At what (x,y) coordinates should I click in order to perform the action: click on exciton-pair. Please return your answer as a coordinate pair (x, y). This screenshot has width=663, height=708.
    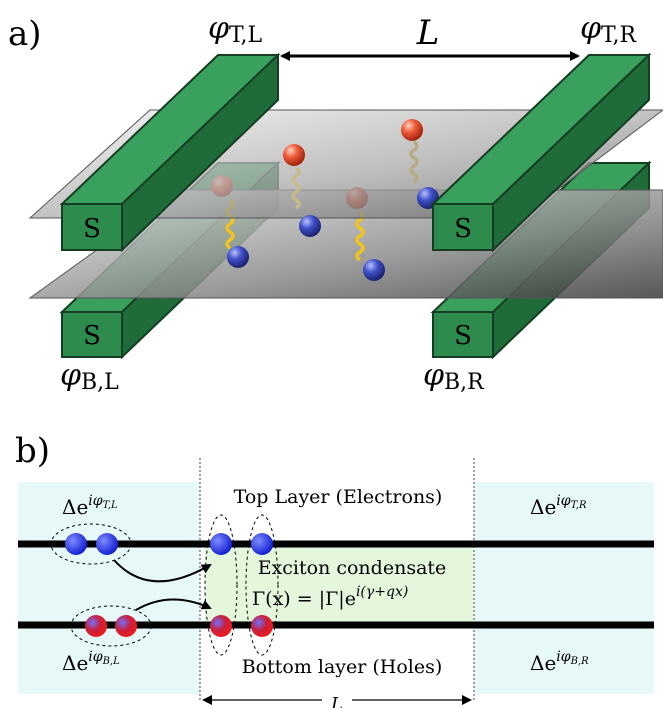
    Looking at the image, I should click on (302, 190).